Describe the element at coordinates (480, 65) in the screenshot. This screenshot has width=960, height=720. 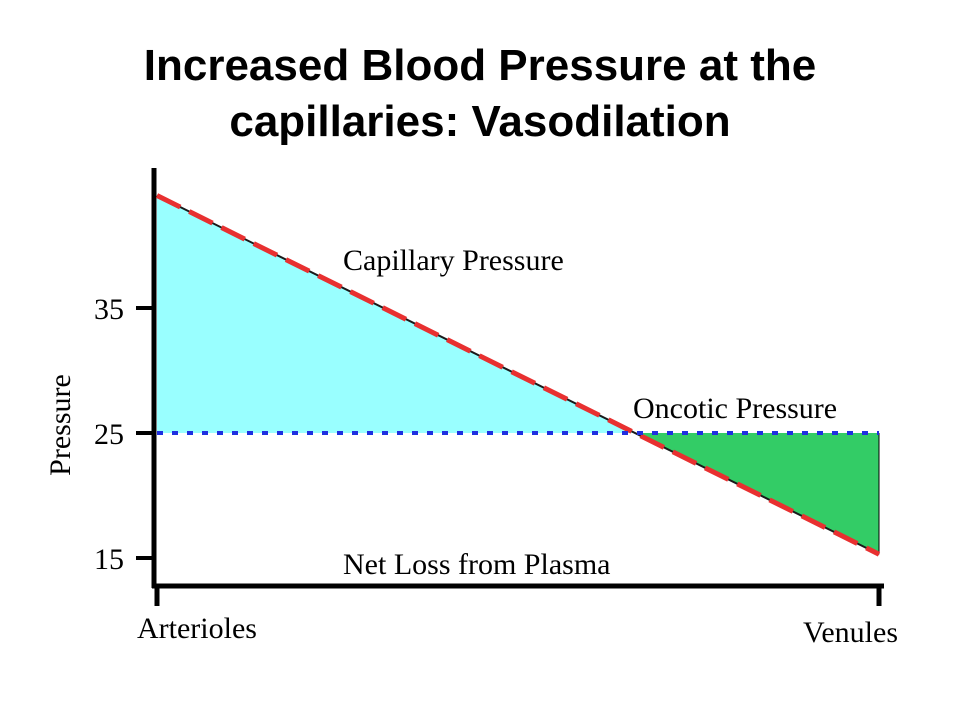
I see `title-line-1: Increased Blood Pressure at the` at that location.